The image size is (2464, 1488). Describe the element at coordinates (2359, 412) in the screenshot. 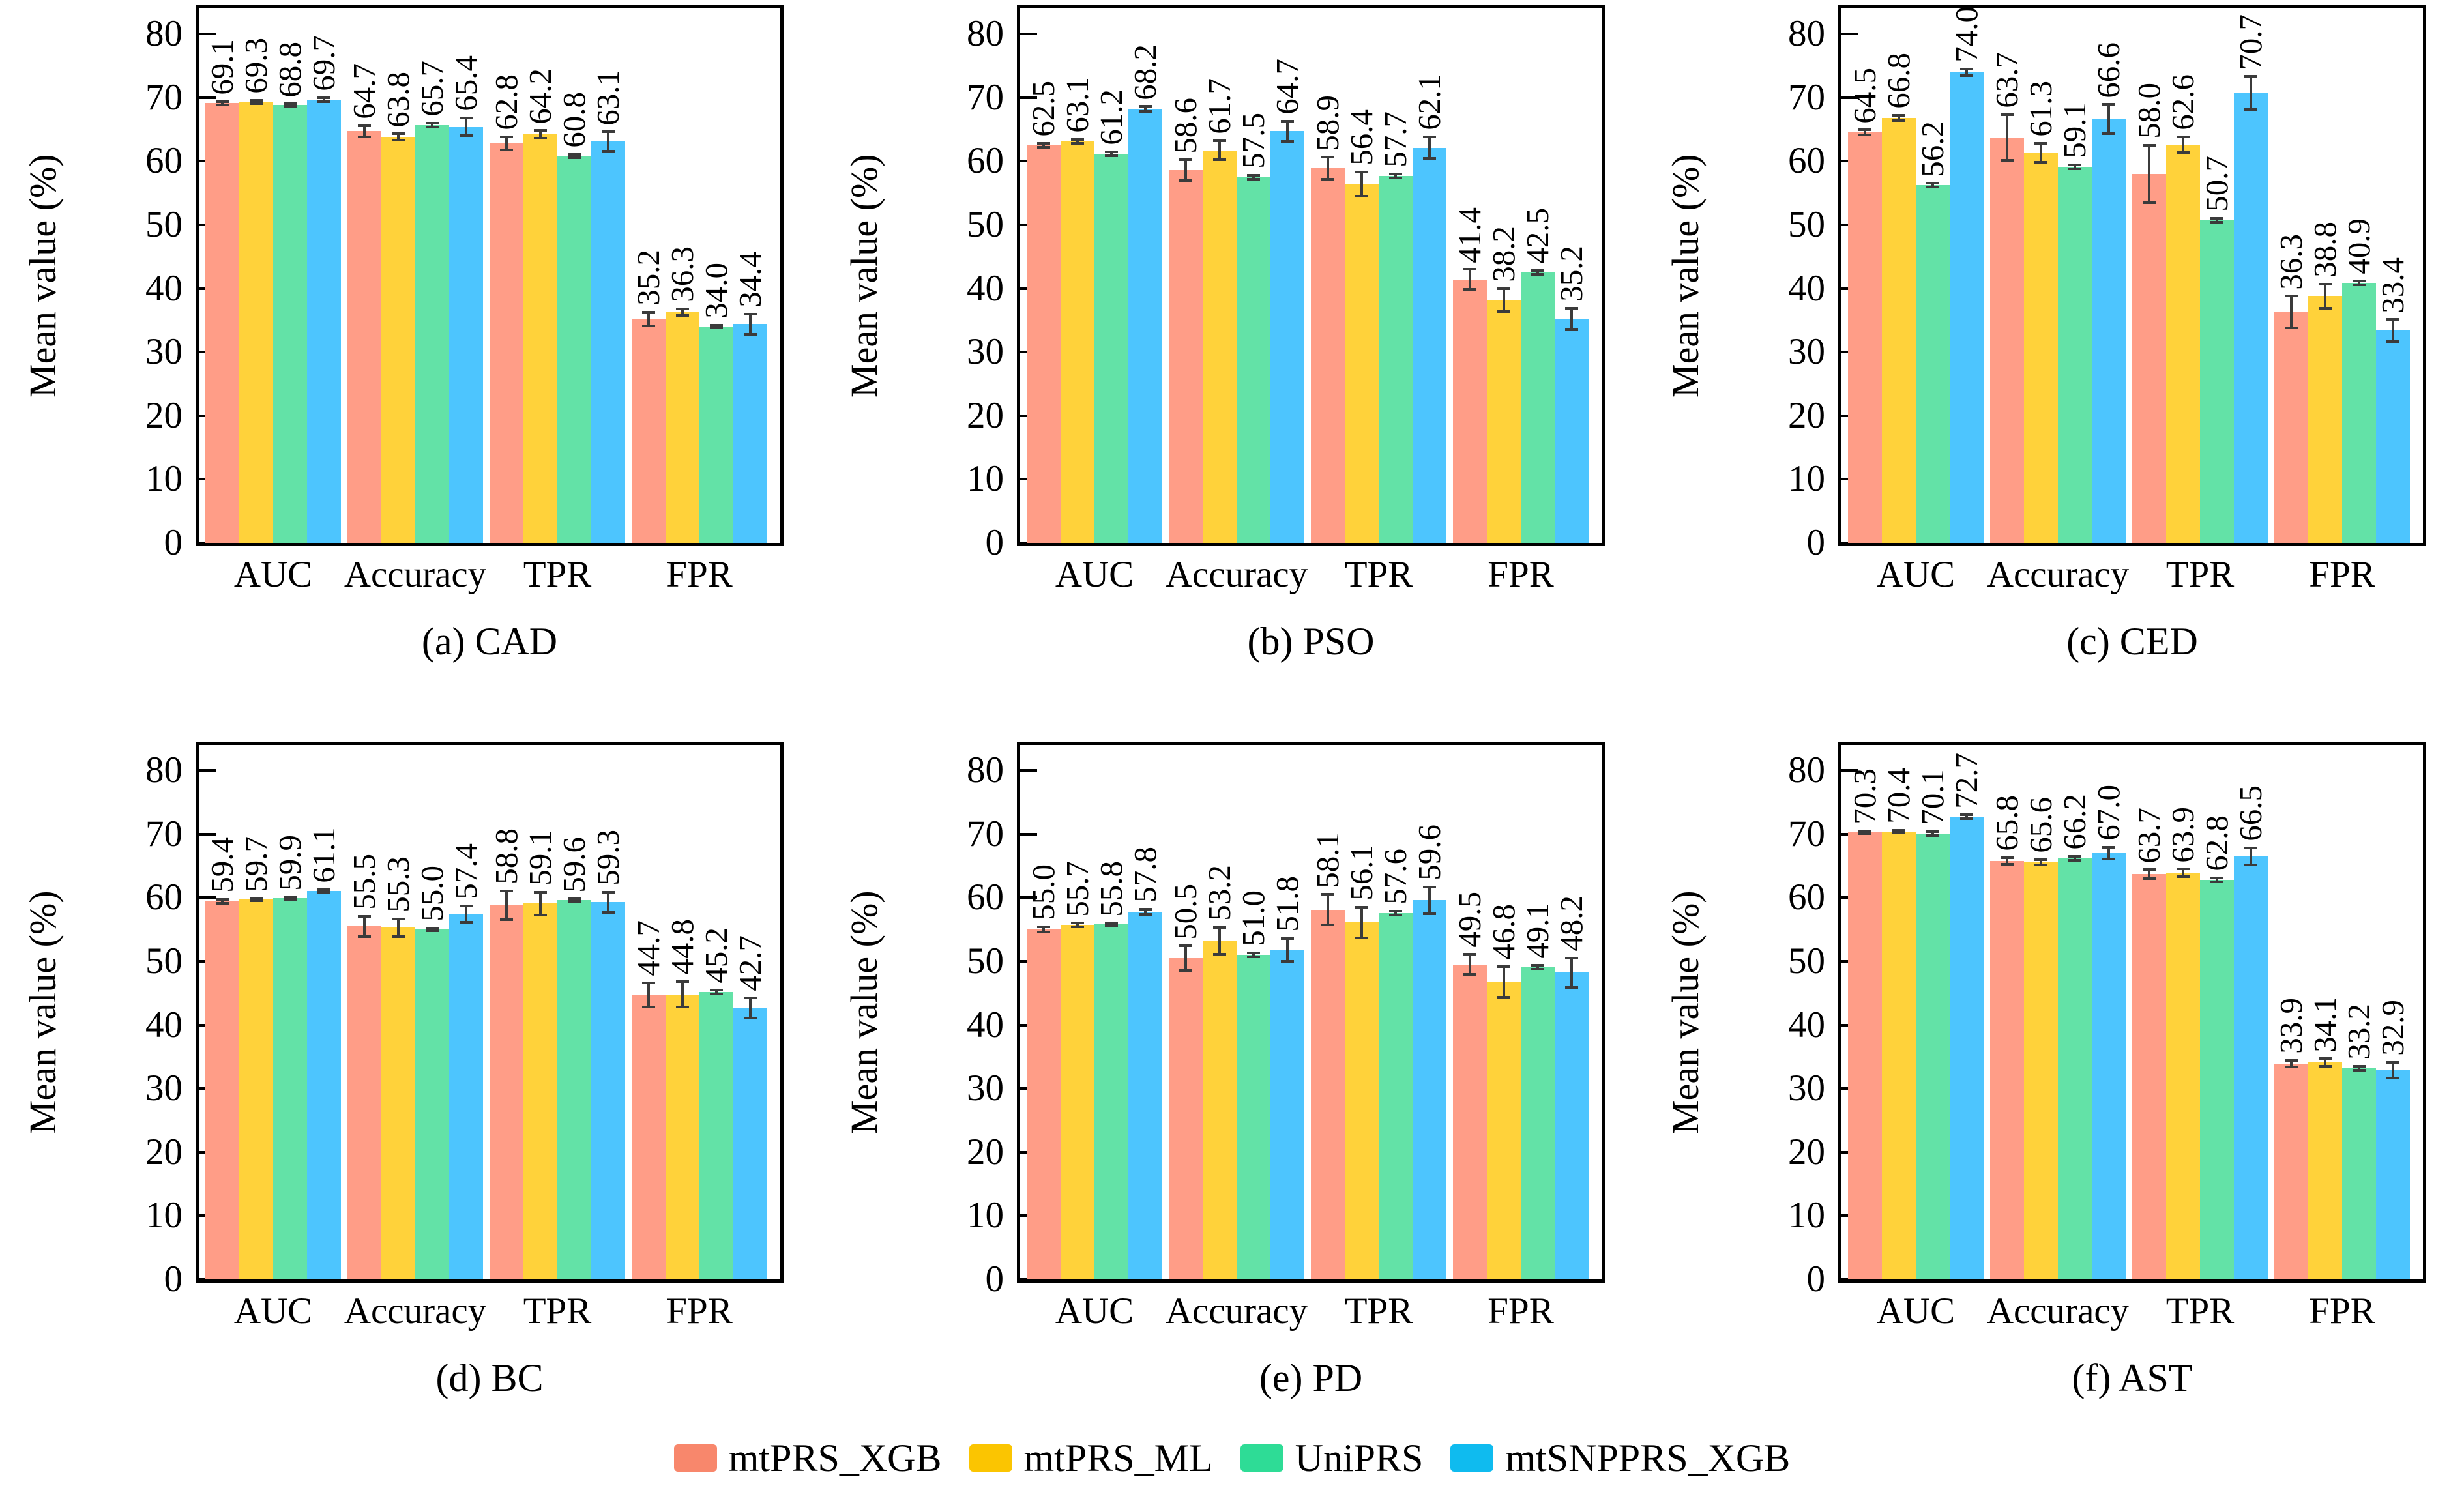

I see `bar-UniPRS-FPR` at that location.